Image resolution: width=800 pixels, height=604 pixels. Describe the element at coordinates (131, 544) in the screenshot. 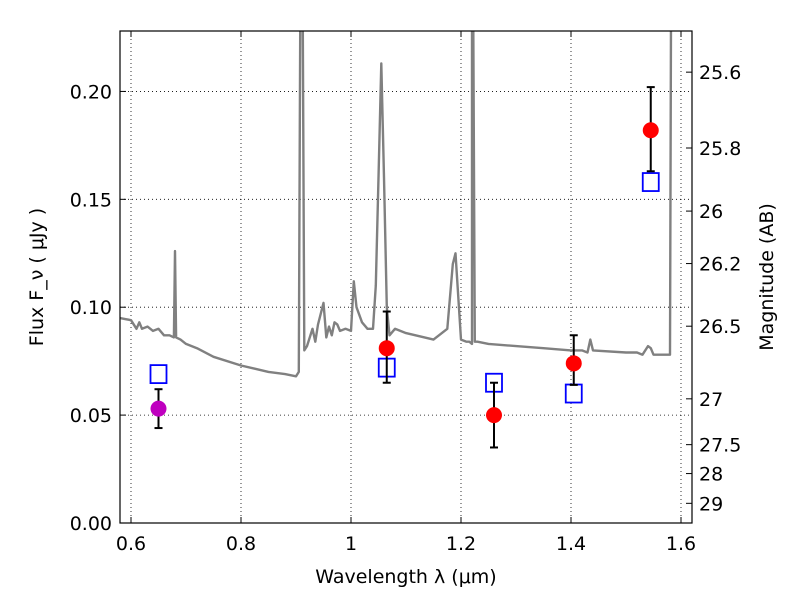

I see `x-tick-label: 0.6` at that location.